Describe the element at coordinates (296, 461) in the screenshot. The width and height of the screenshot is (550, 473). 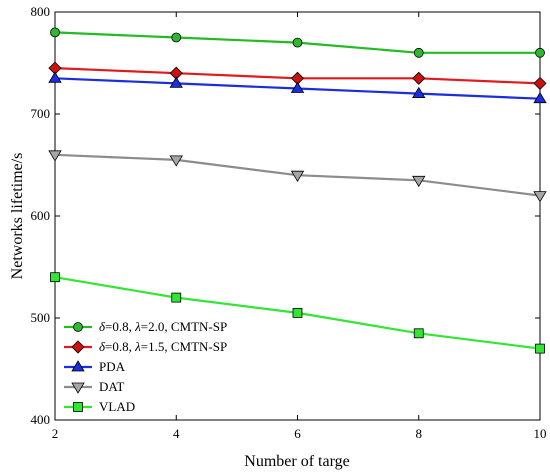
I see `x-axis-title: Number of targe` at that location.